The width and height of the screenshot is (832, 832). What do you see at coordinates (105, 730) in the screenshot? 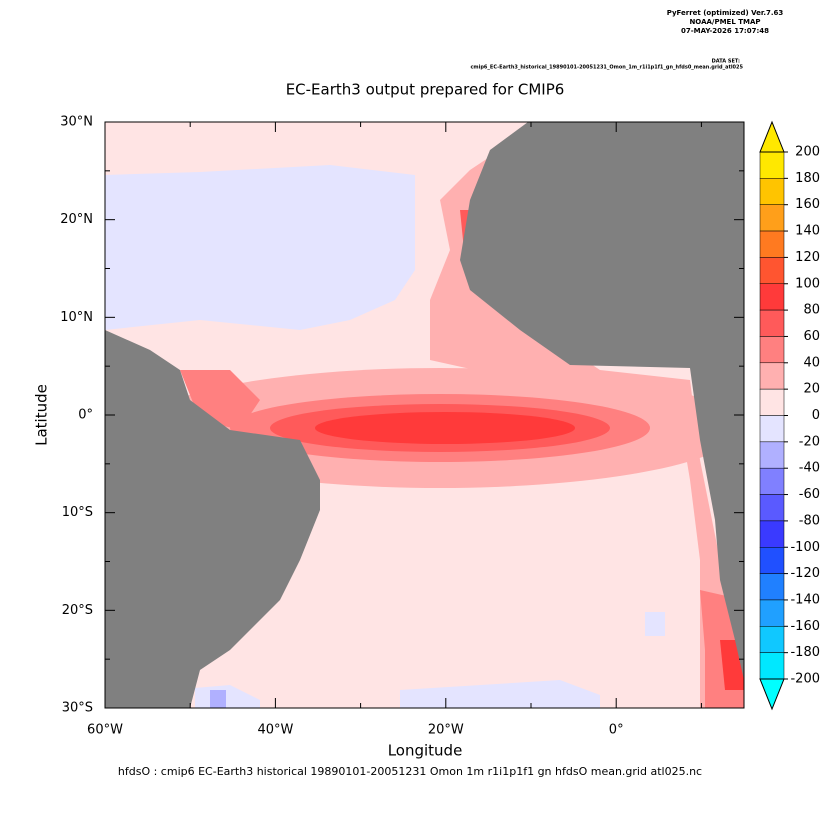
I see `x-tick-label: 60°W` at bounding box center [105, 730].